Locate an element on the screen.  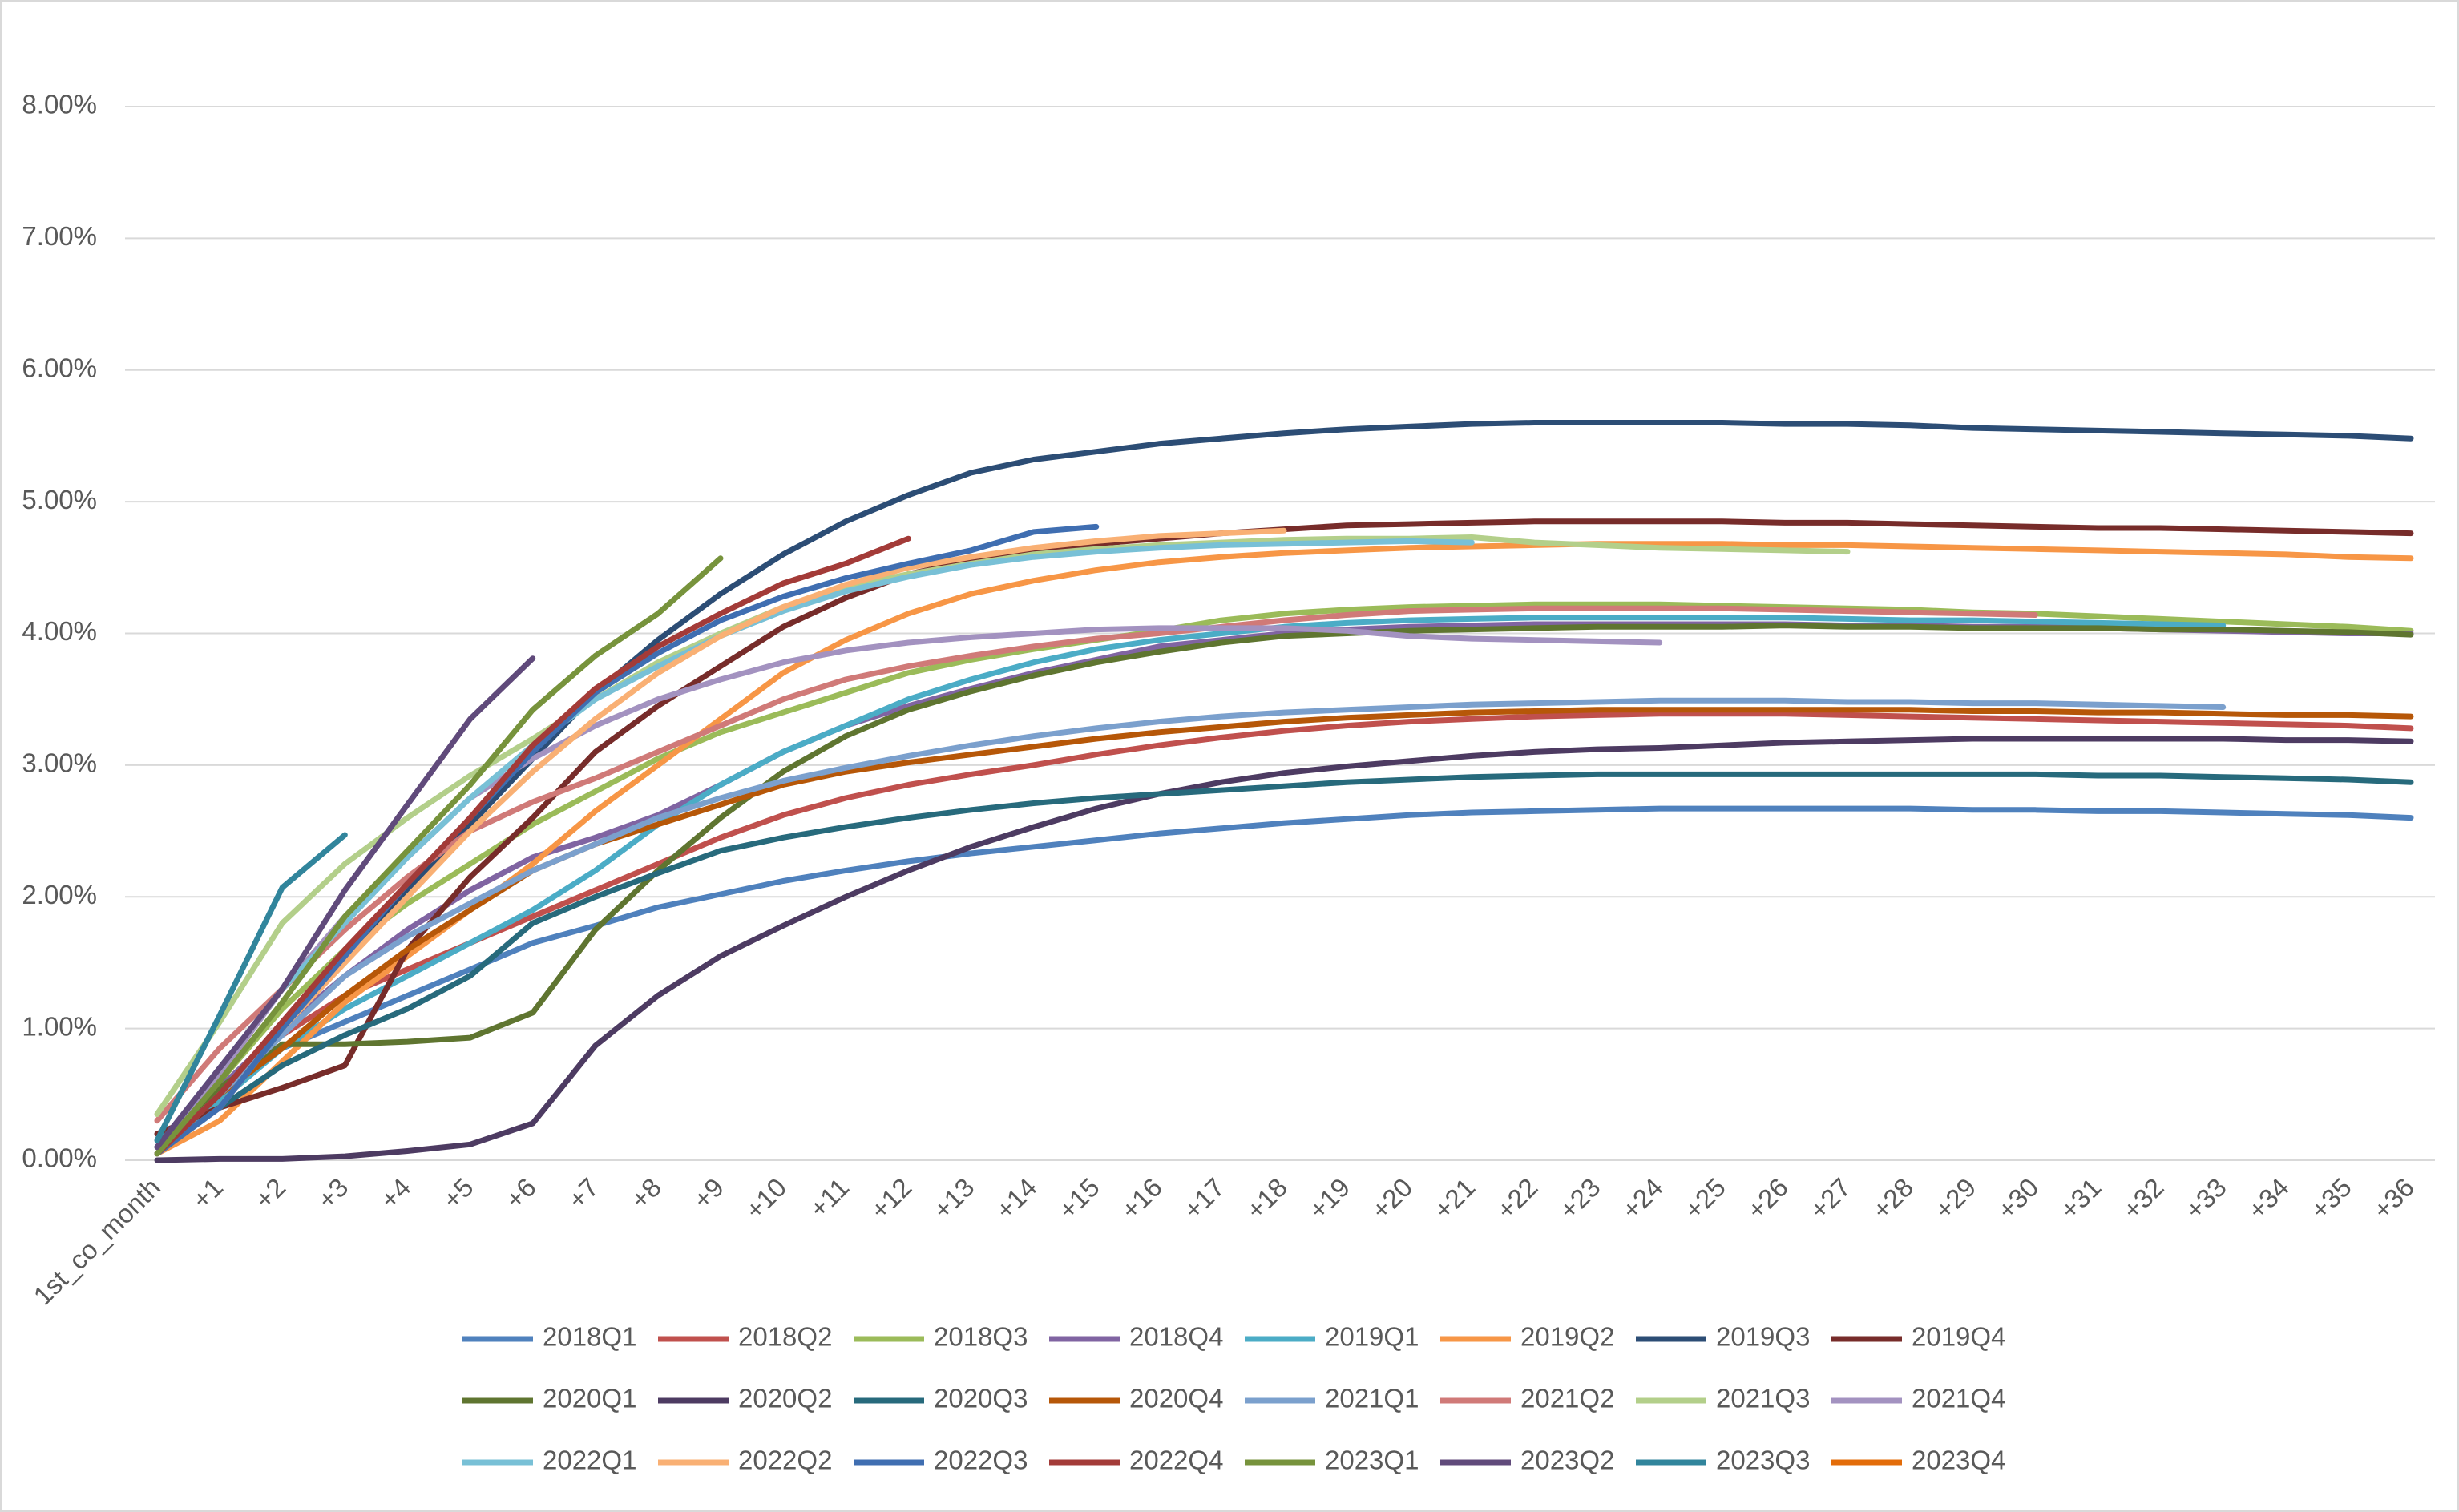
legend-label: 2019Q3 is located at coordinates (1763, 1337).